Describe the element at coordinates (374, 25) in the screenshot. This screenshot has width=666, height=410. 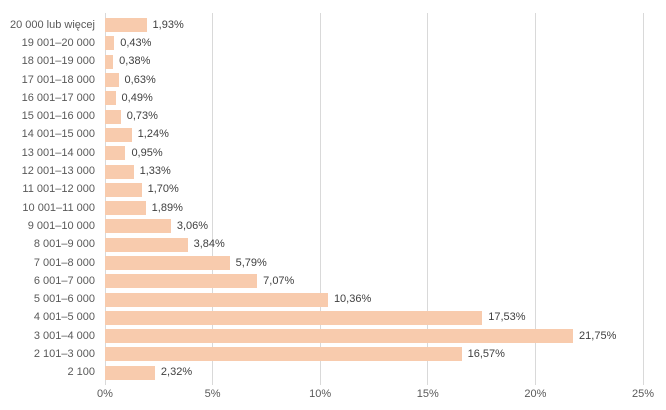
I see `bar-track: 1,93%` at that location.